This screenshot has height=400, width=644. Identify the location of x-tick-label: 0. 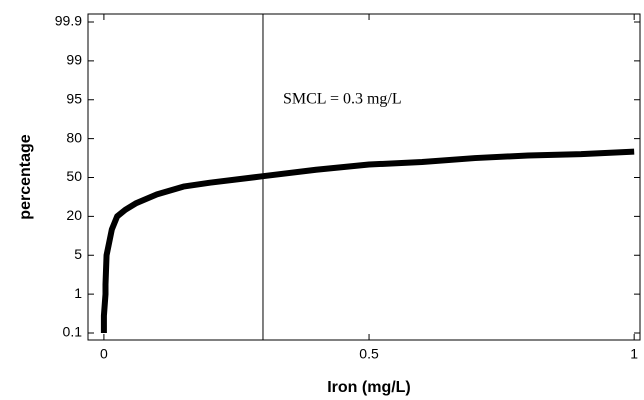
(104, 354).